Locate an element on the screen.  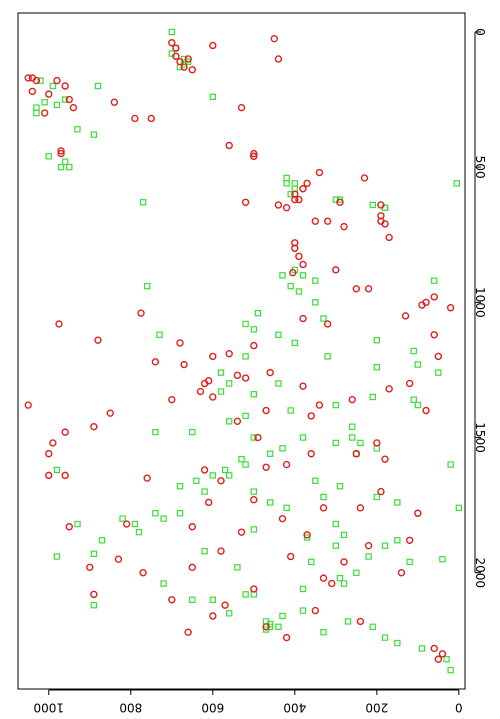
y-tick-label: 0 is located at coordinates (459, 708).